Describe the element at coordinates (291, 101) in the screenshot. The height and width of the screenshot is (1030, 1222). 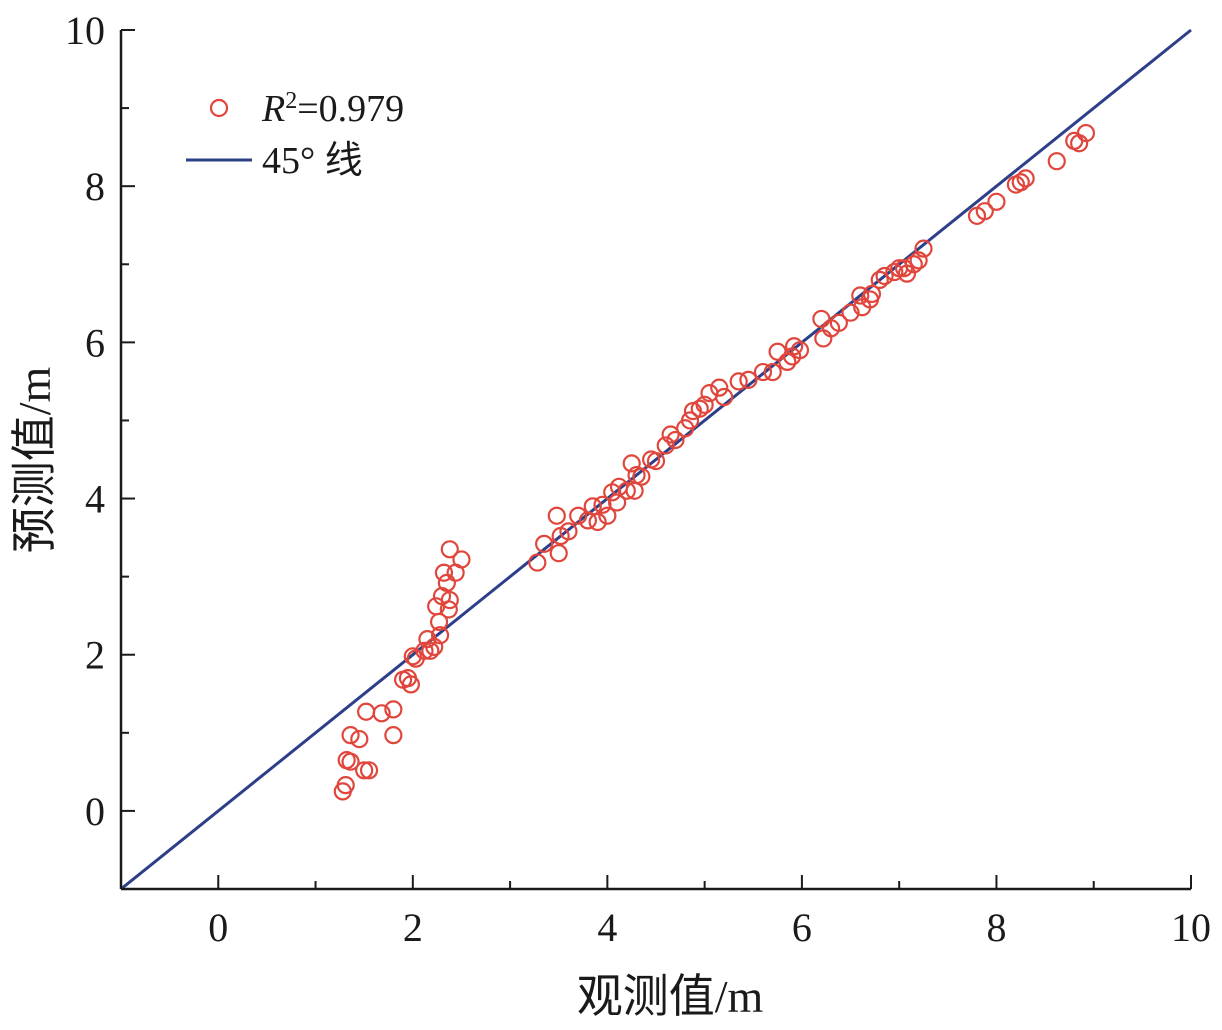
I see `legend-r-superscript: 2` at that location.